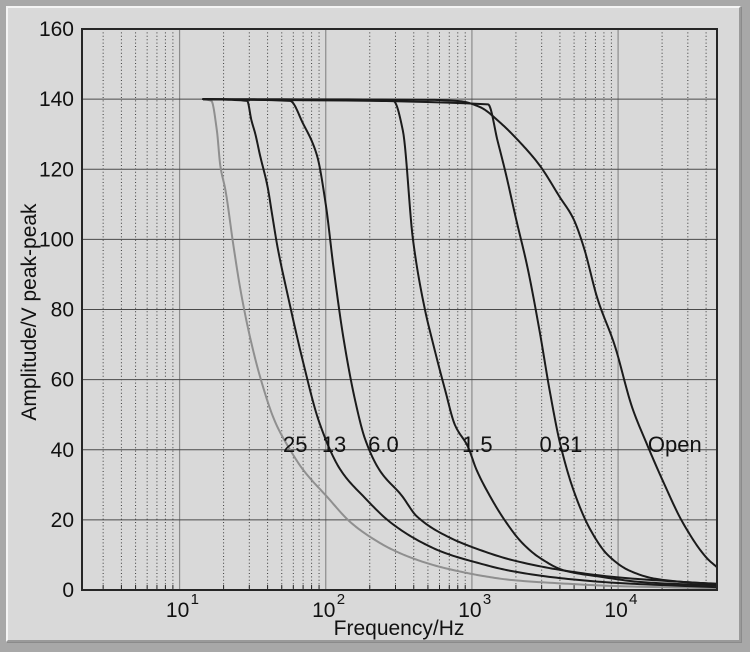 This screenshot has height=652, width=750. Describe the element at coordinates (561, 444) in the screenshot. I see `curve-label-0-31: 0.31` at that location.